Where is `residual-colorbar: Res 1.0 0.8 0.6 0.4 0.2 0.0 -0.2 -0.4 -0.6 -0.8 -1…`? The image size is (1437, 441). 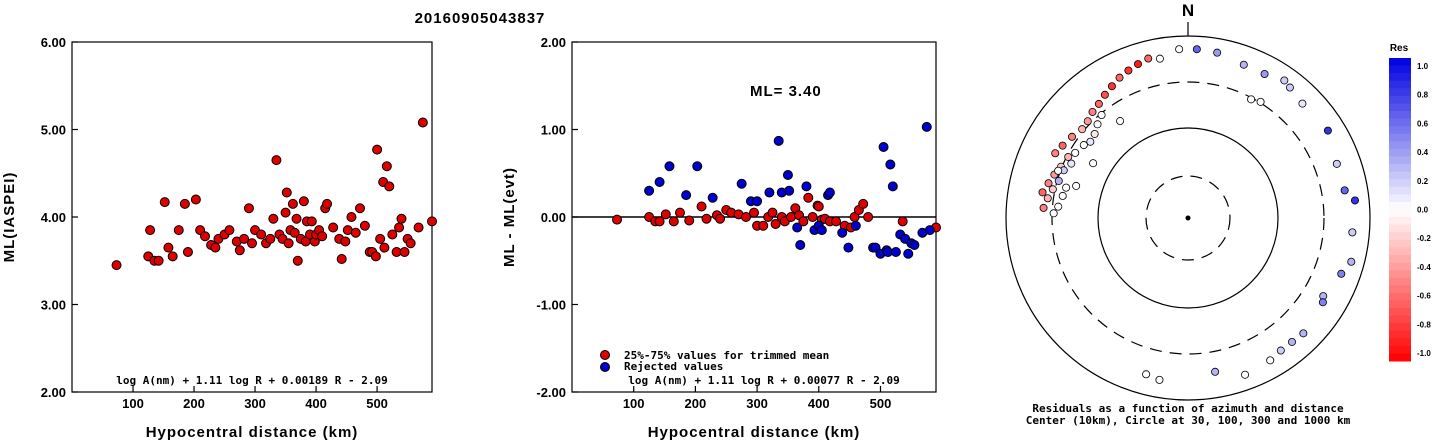
residual-colorbar: Res 1.0 0.8 0.6 0.4 0.2 0.0 -0.2 -0.4 -0.6 -0.8 -1… is located at coordinates (1410, 202).